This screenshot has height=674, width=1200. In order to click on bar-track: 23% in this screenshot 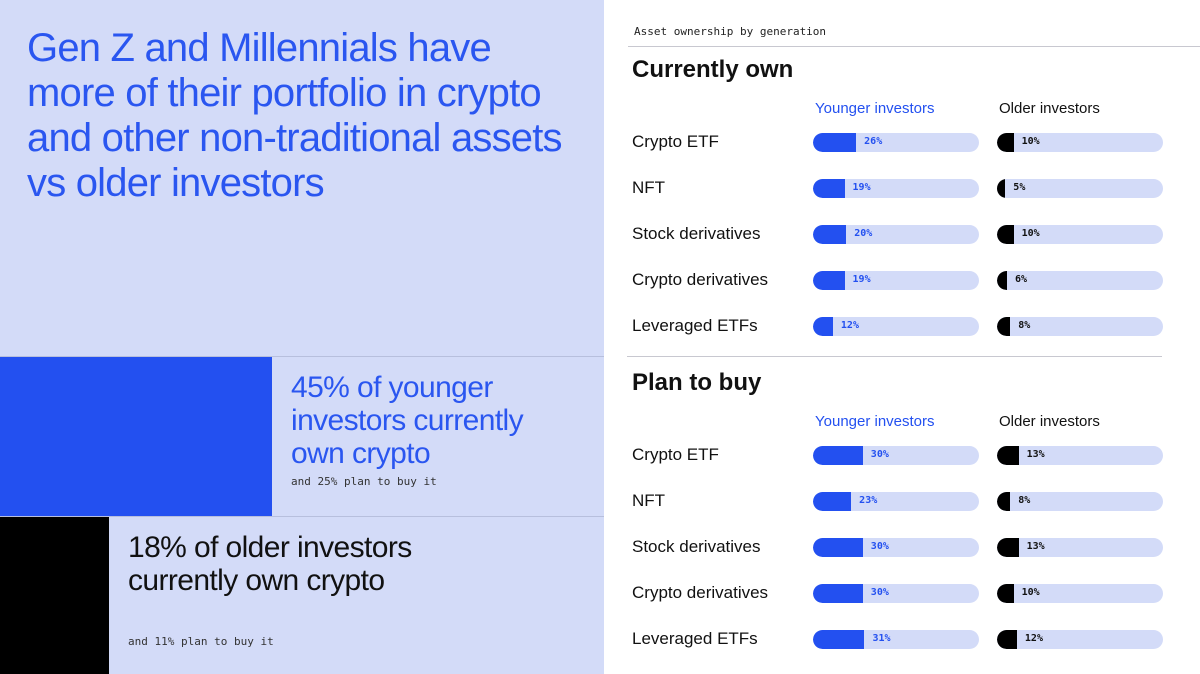, I will do `click(896, 501)`.